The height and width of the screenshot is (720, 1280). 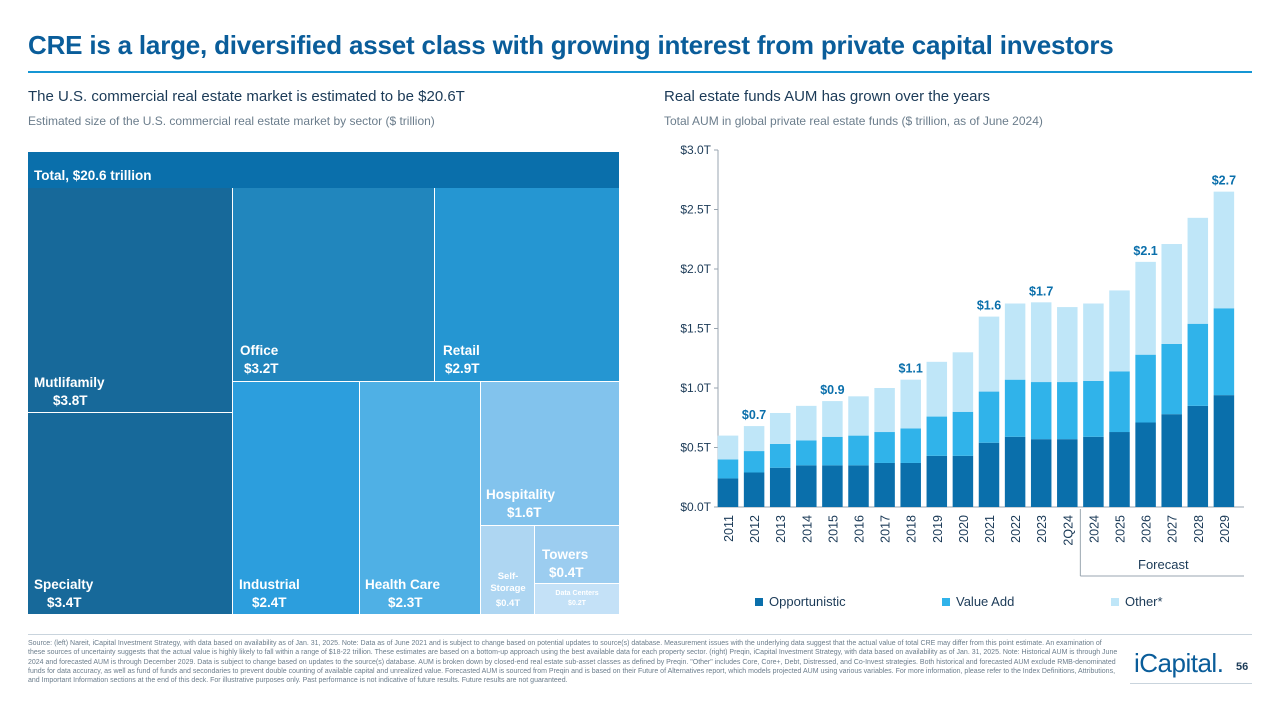 I want to click on legend-label-opportunistic: Opportunistic, so click(x=807, y=601).